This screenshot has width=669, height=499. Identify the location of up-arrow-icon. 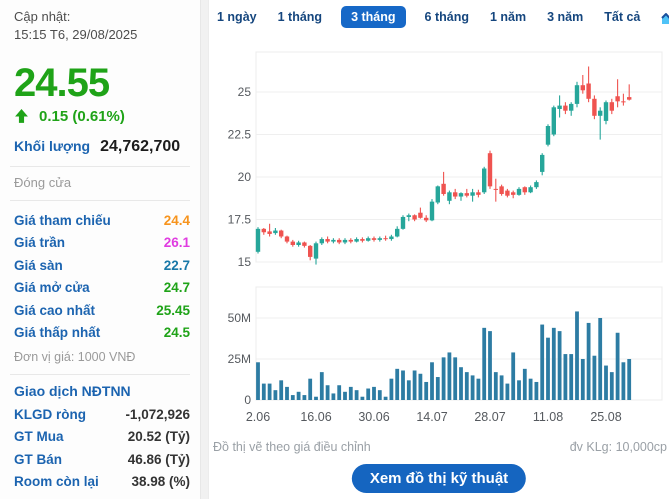
(21, 116).